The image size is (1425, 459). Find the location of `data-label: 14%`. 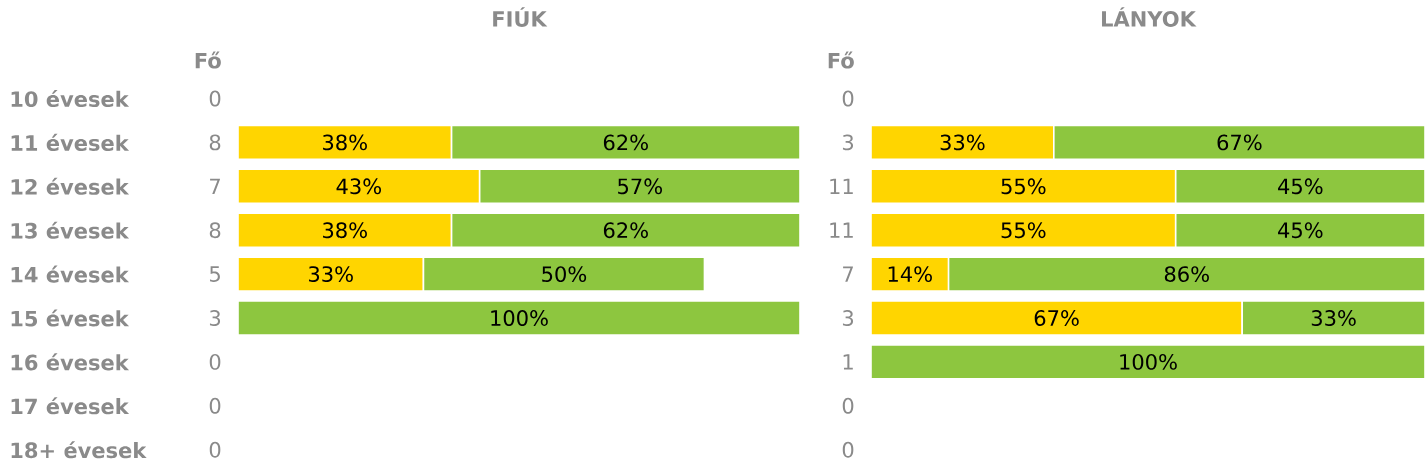

data-label: 14% is located at coordinates (910, 274).